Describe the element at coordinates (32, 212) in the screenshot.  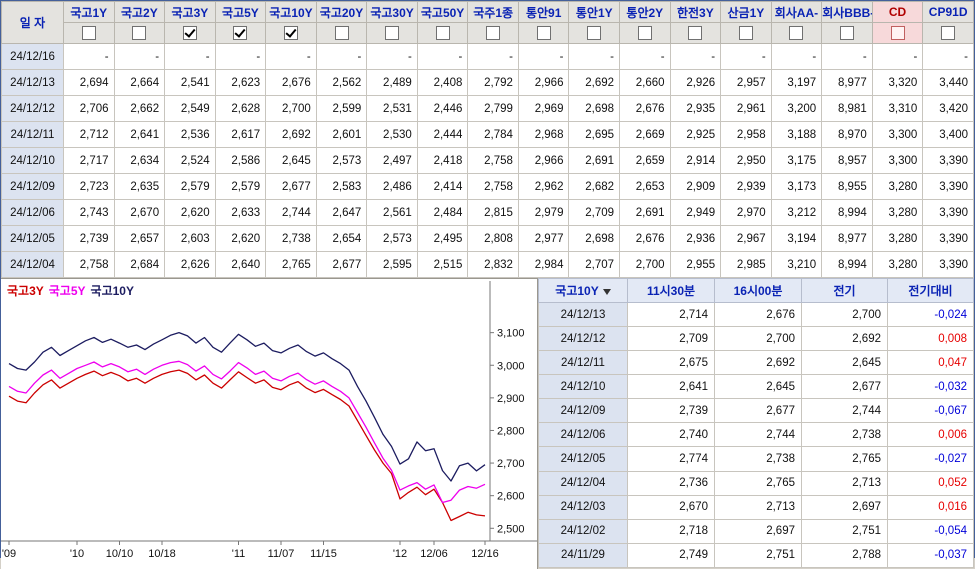
I see `date-cell: 24/12/06` at that location.